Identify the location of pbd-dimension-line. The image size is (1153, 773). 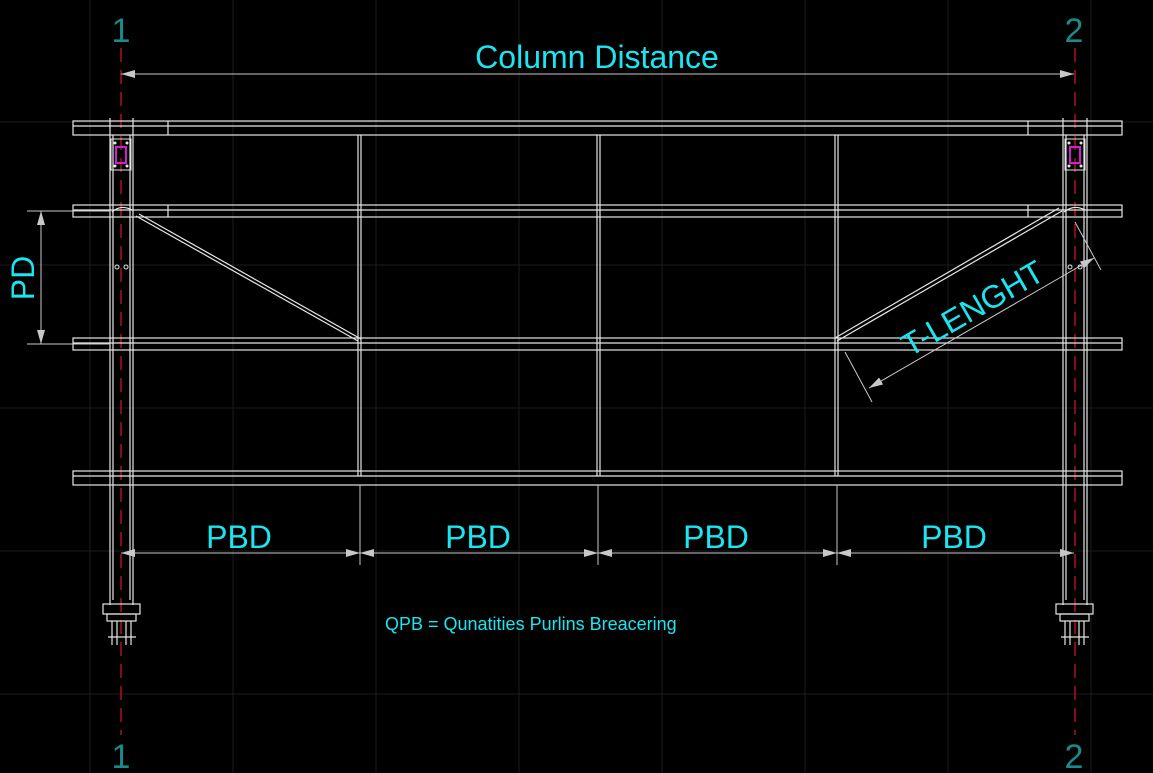
(597, 525).